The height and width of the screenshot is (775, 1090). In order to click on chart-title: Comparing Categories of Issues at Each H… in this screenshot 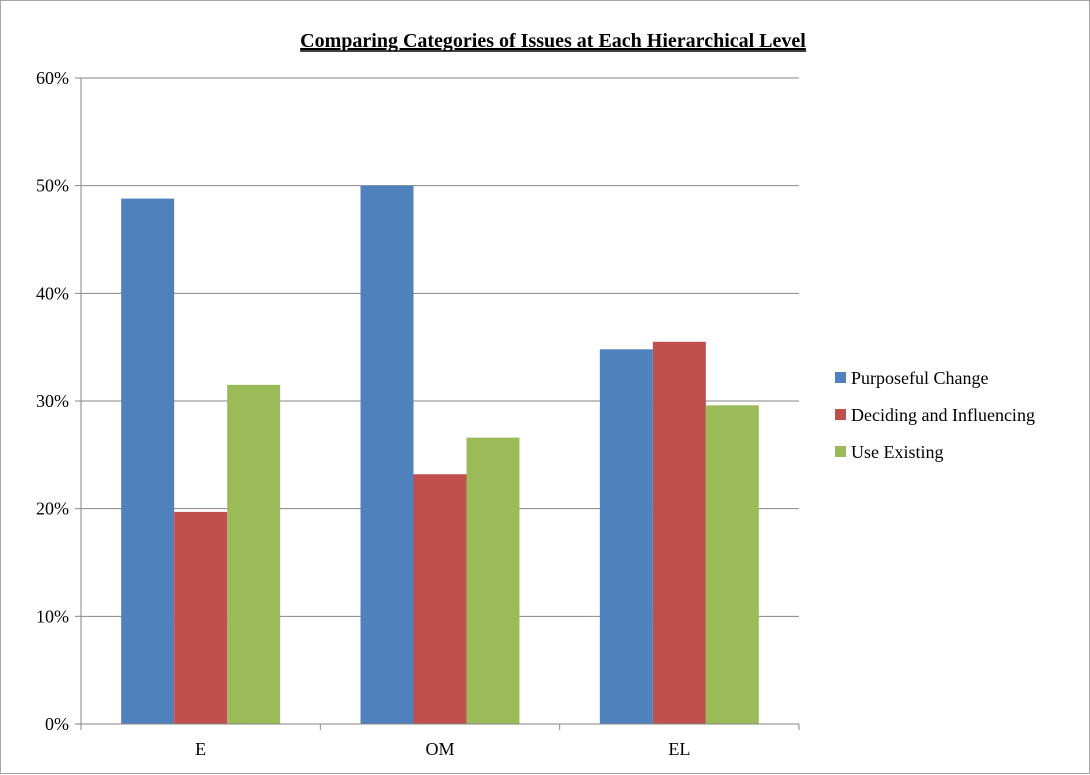, I will do `click(553, 41)`.